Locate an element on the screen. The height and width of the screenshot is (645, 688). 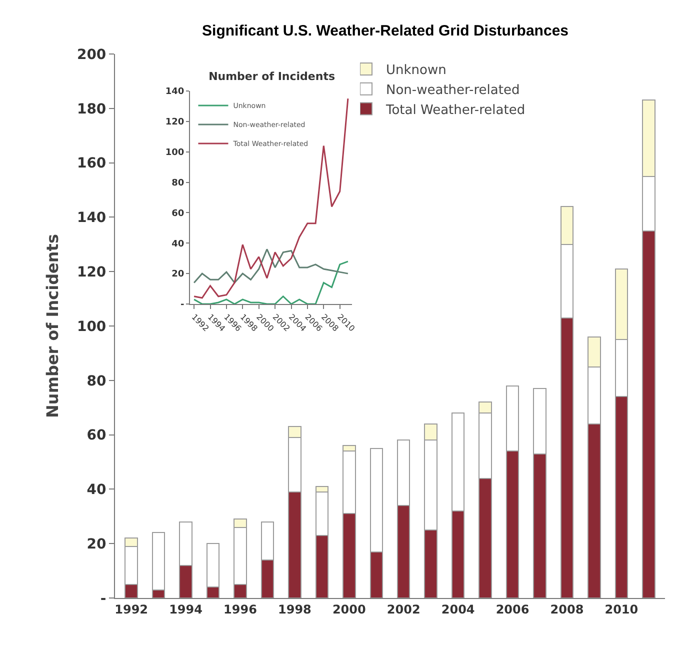
x-tick-label: 2004 is located at coordinates (458, 609).